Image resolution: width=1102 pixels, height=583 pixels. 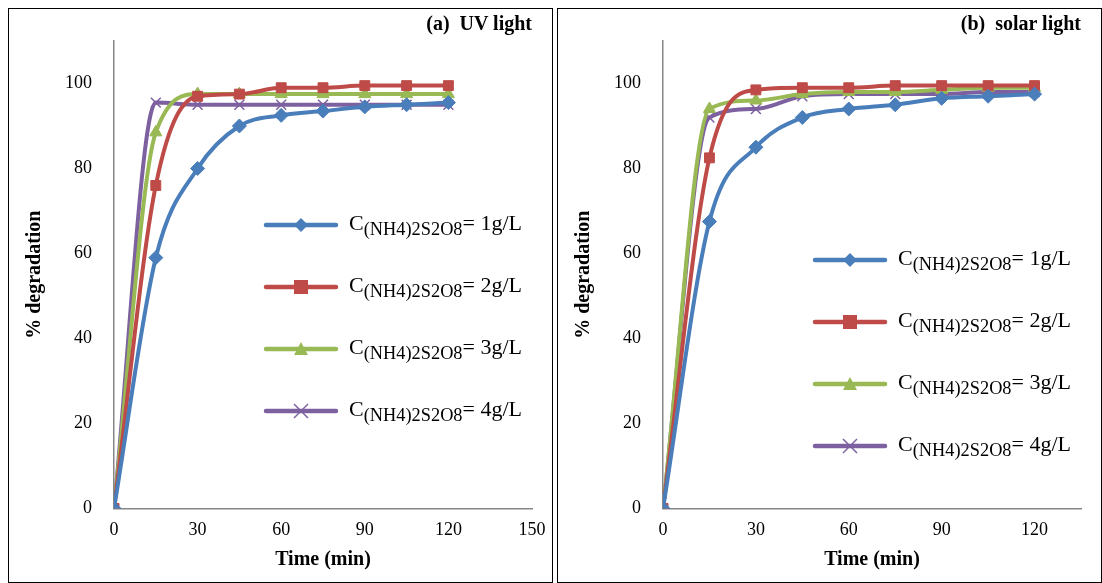 What do you see at coordinates (532, 528) in the screenshot?
I see `x-tick-label: 150` at bounding box center [532, 528].